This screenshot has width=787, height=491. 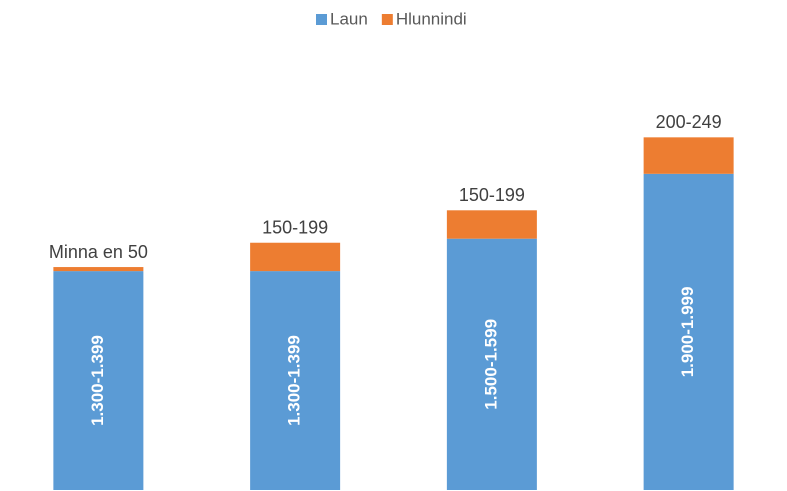 What do you see at coordinates (689, 122) in the screenshot?
I see `value-label: 200-249` at bounding box center [689, 122].